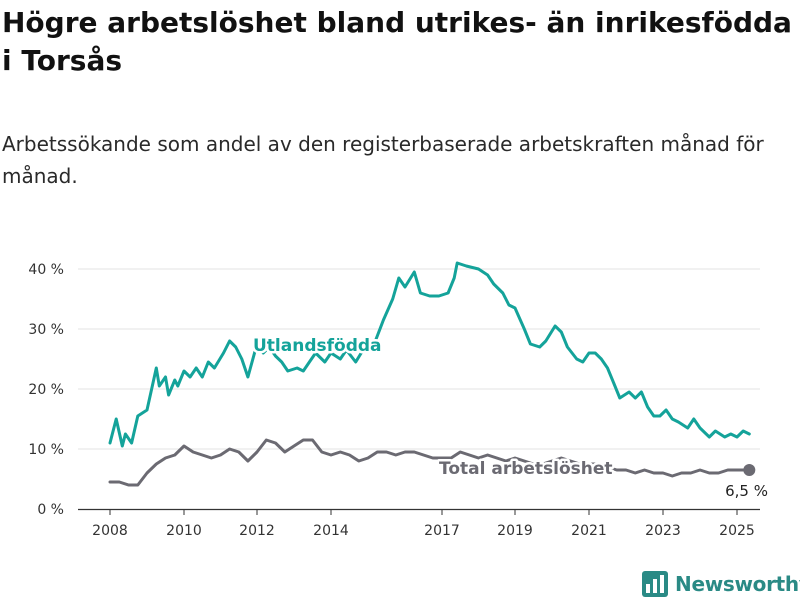 The height and width of the screenshot is (600, 800). Describe the element at coordinates (46, 450) in the screenshot. I see `y-tick-label: 10 %` at that location.